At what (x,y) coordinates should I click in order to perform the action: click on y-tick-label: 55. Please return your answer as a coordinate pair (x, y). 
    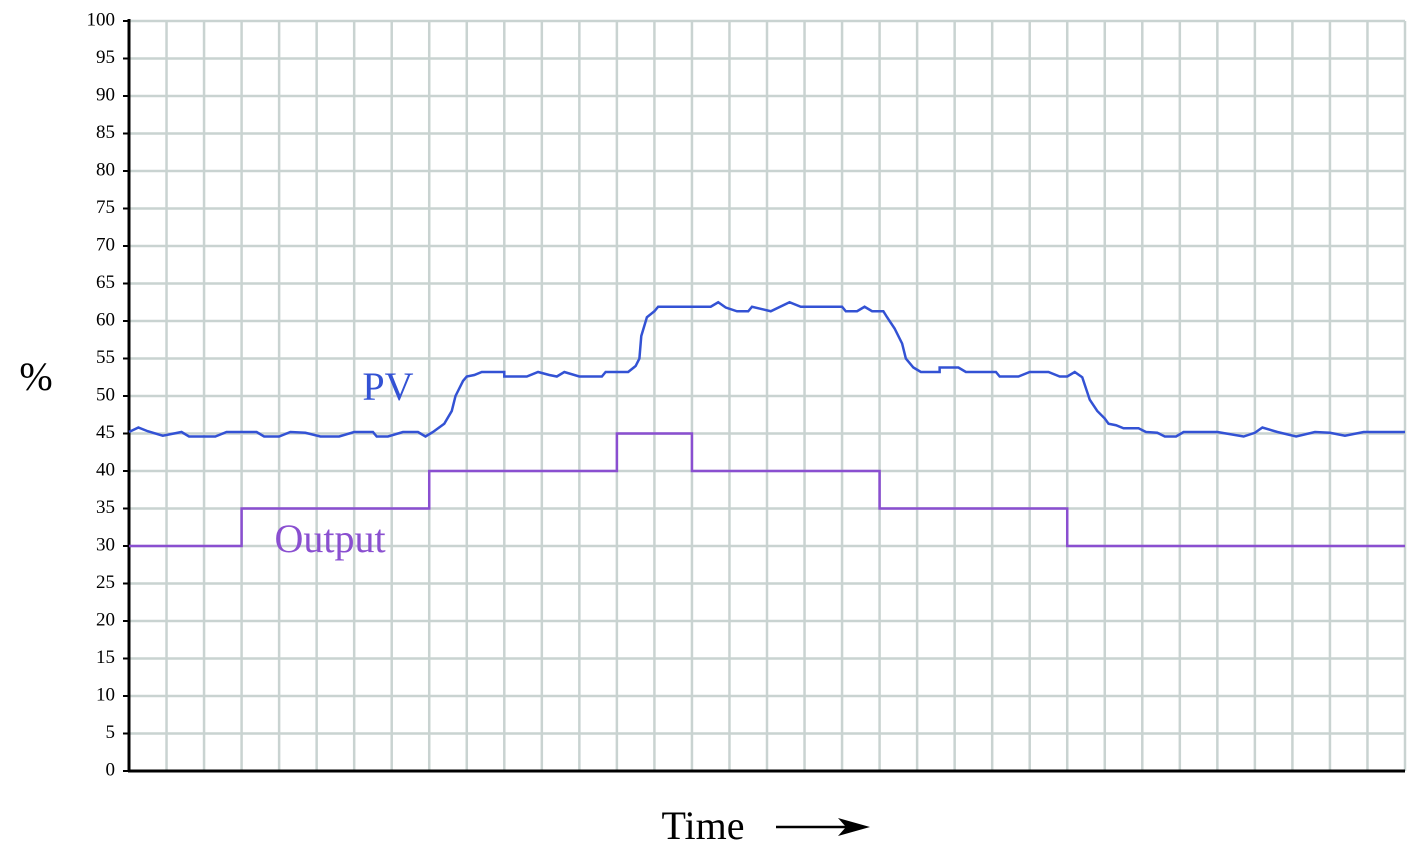
    Looking at the image, I should click on (105, 357).